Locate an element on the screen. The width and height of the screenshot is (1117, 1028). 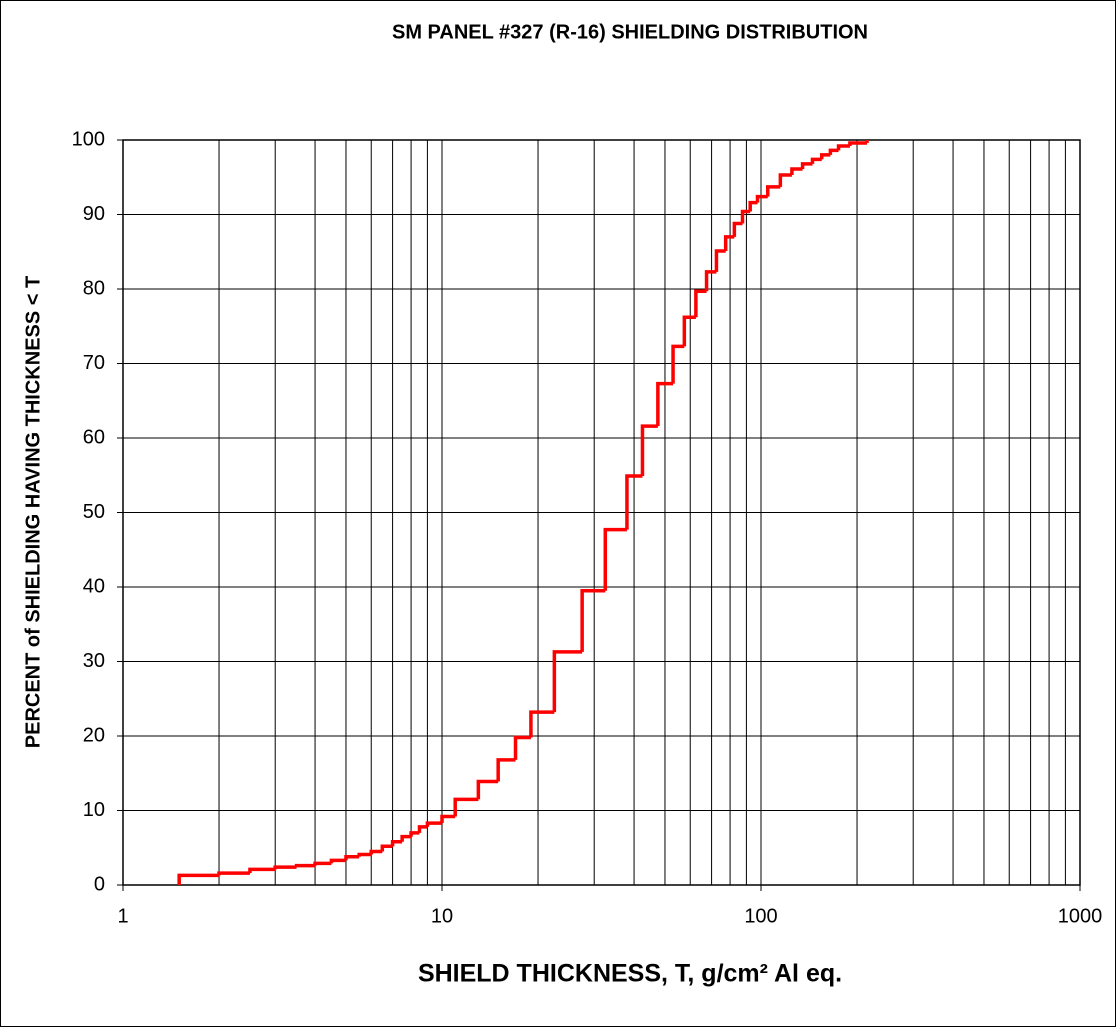
y-tick-label: 60 is located at coordinates (94, 437).